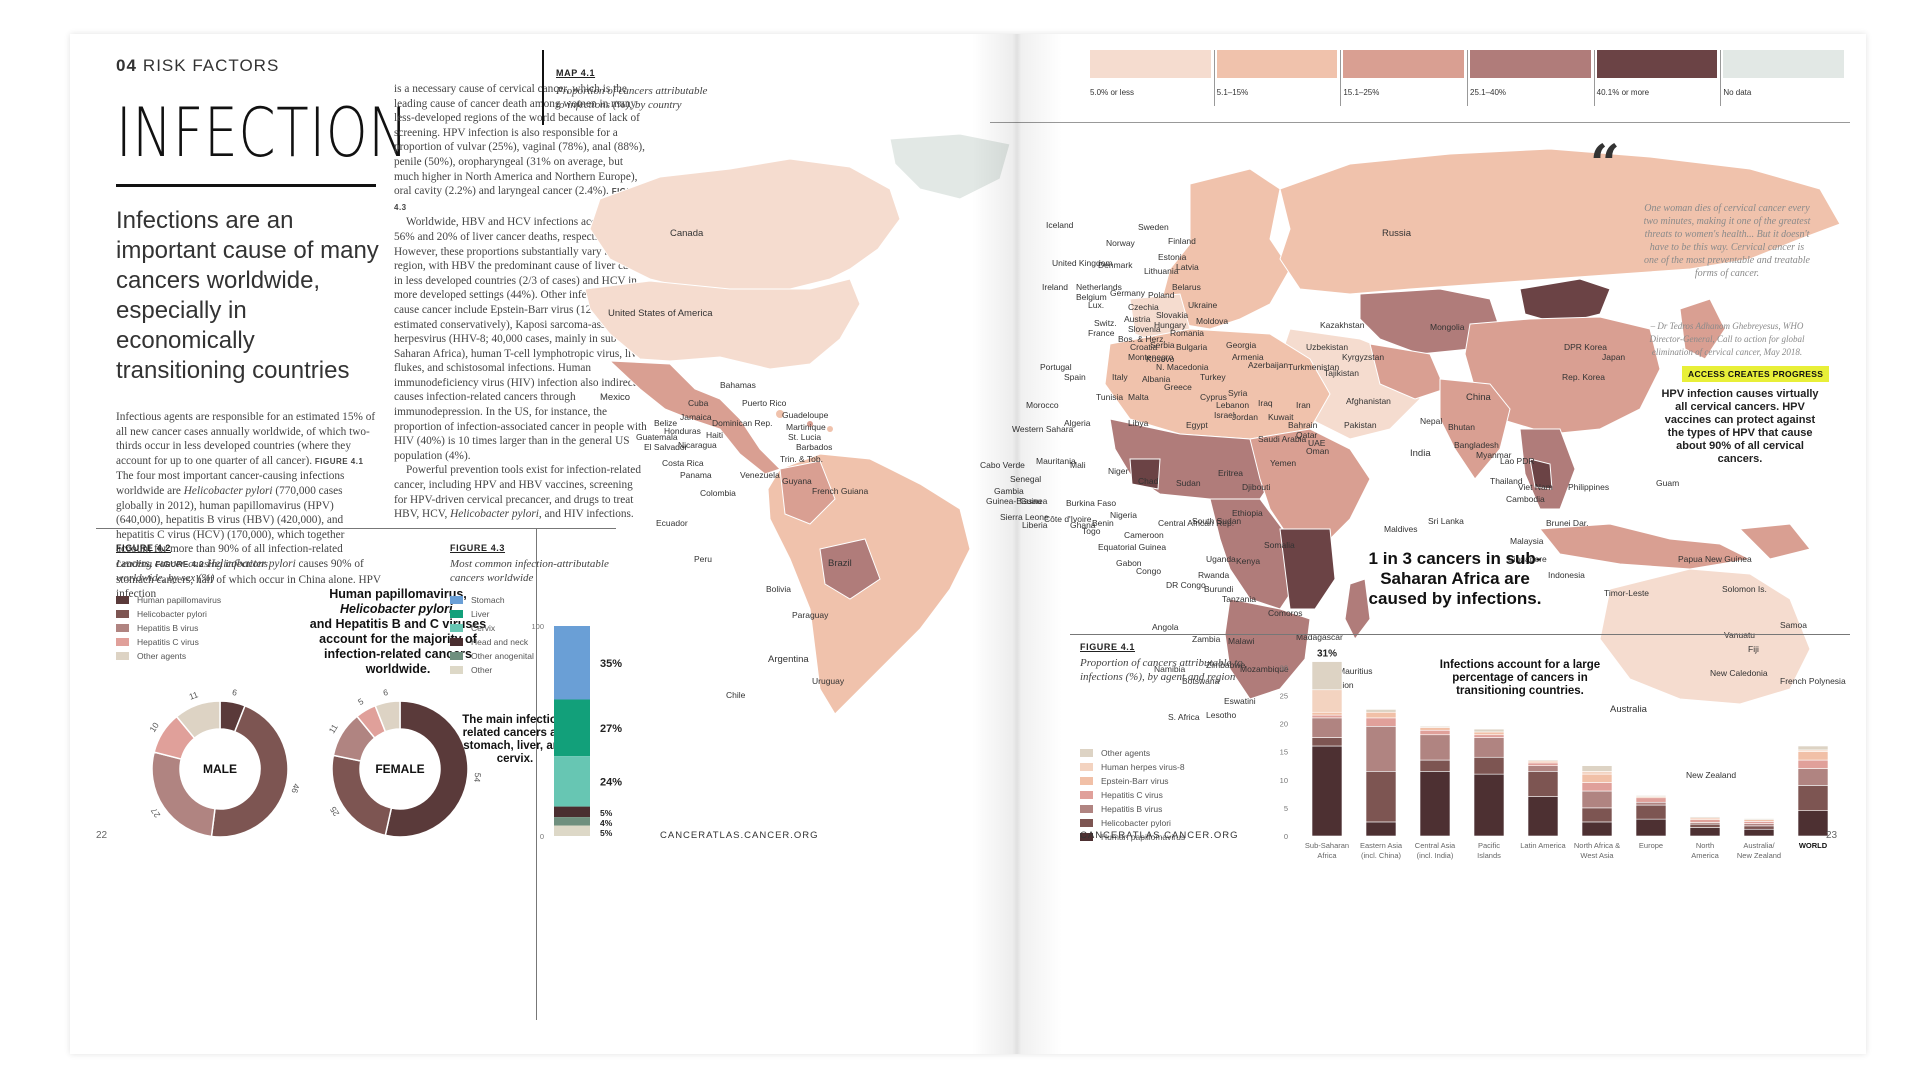 This screenshot has height=1080, width=1920. Describe the element at coordinates (197, 66) in the screenshot. I see `section-label: 04 RISK FACTORS` at that location.